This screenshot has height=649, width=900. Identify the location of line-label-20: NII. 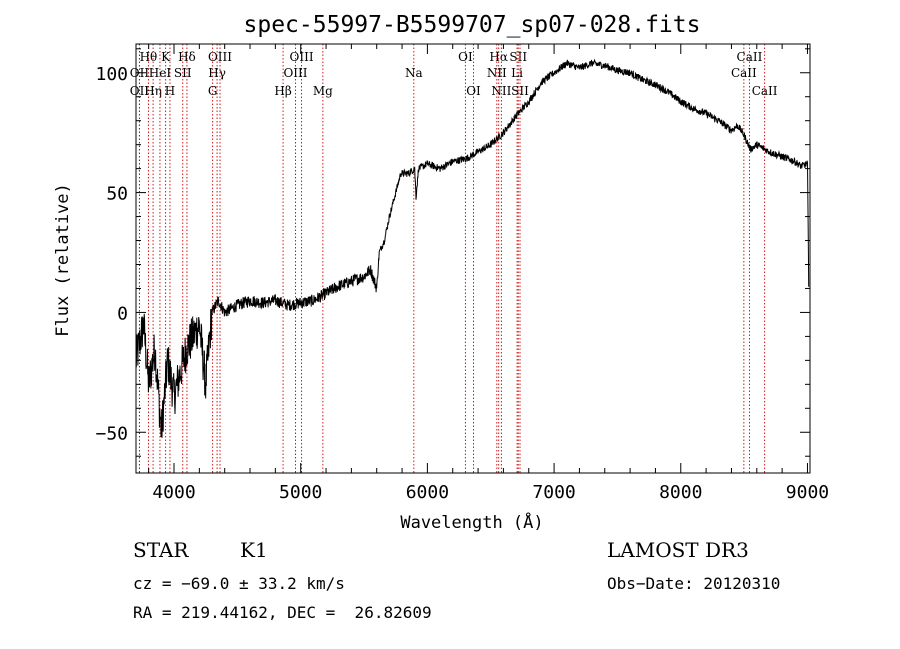
(497, 73).